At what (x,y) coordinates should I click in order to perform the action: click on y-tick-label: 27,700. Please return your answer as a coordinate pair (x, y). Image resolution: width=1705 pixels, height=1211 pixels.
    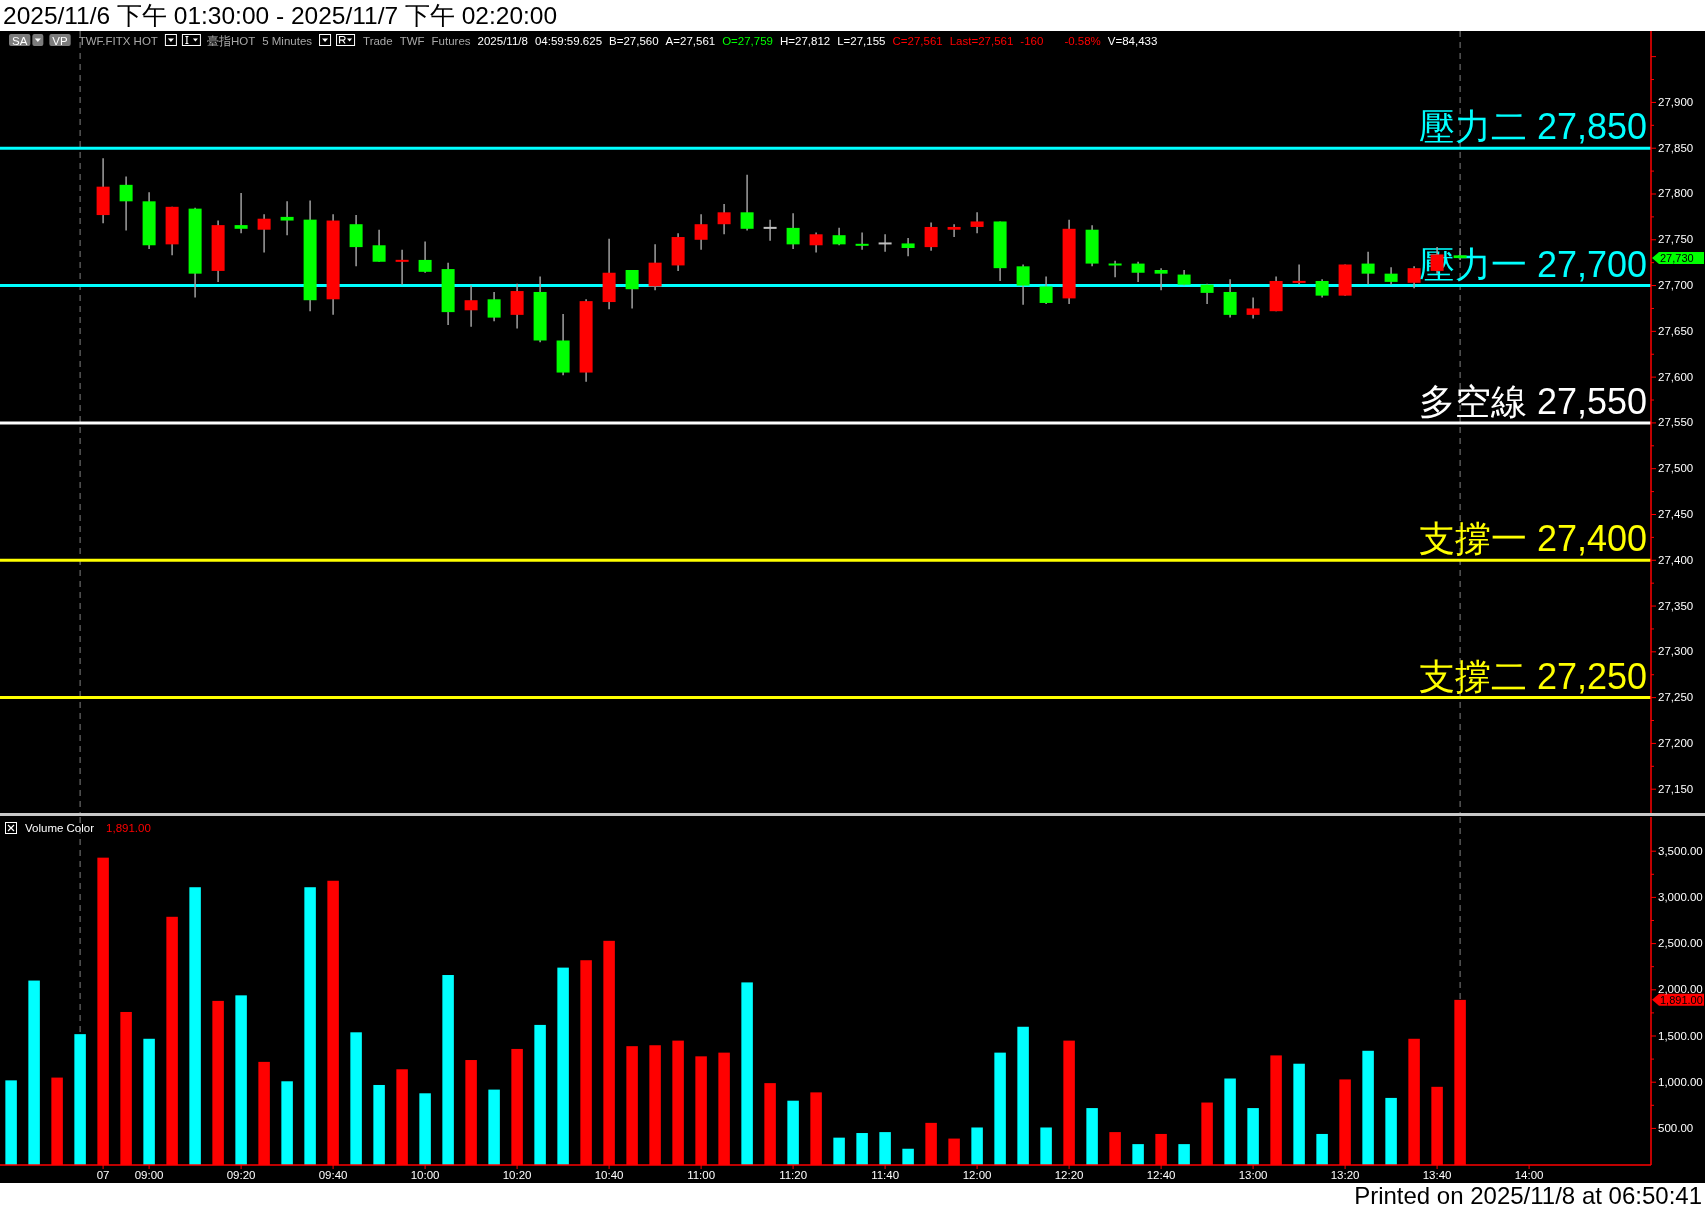
    Looking at the image, I should click on (1676, 285).